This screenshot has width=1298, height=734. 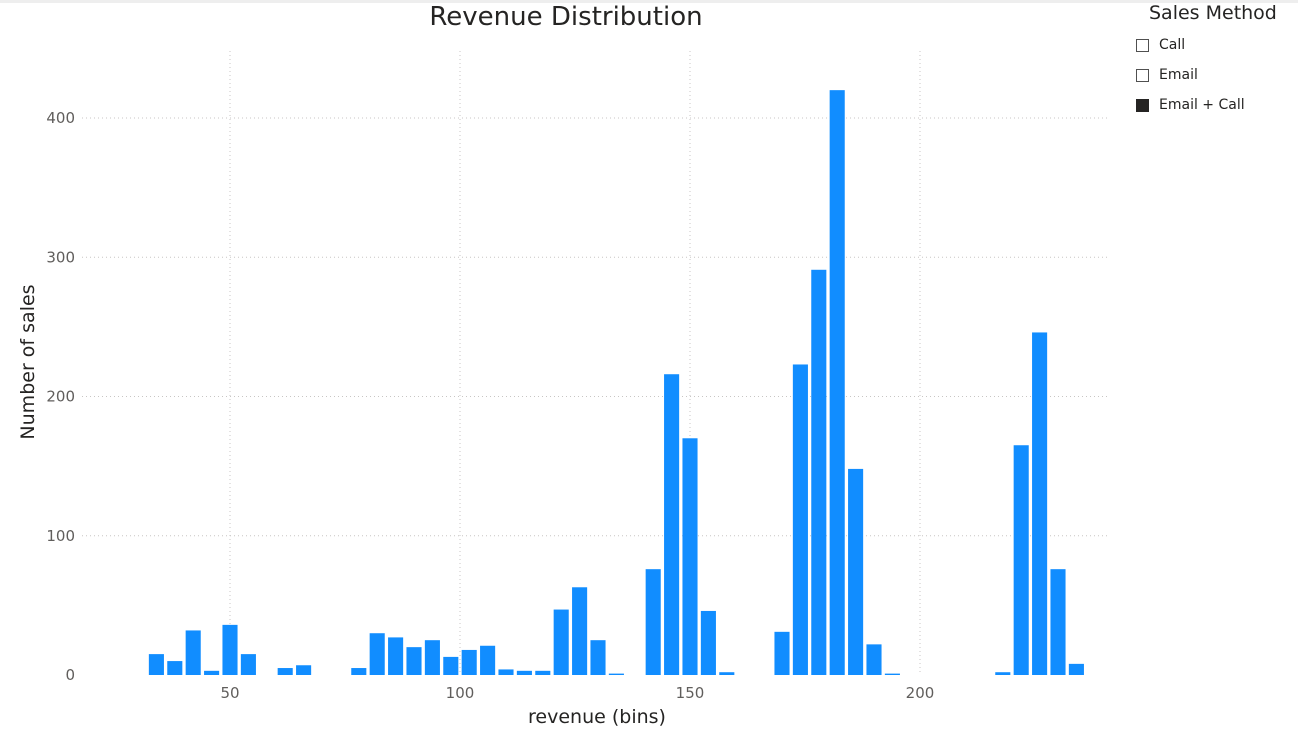 I want to click on x-tick-label: 50, so click(x=229, y=693).